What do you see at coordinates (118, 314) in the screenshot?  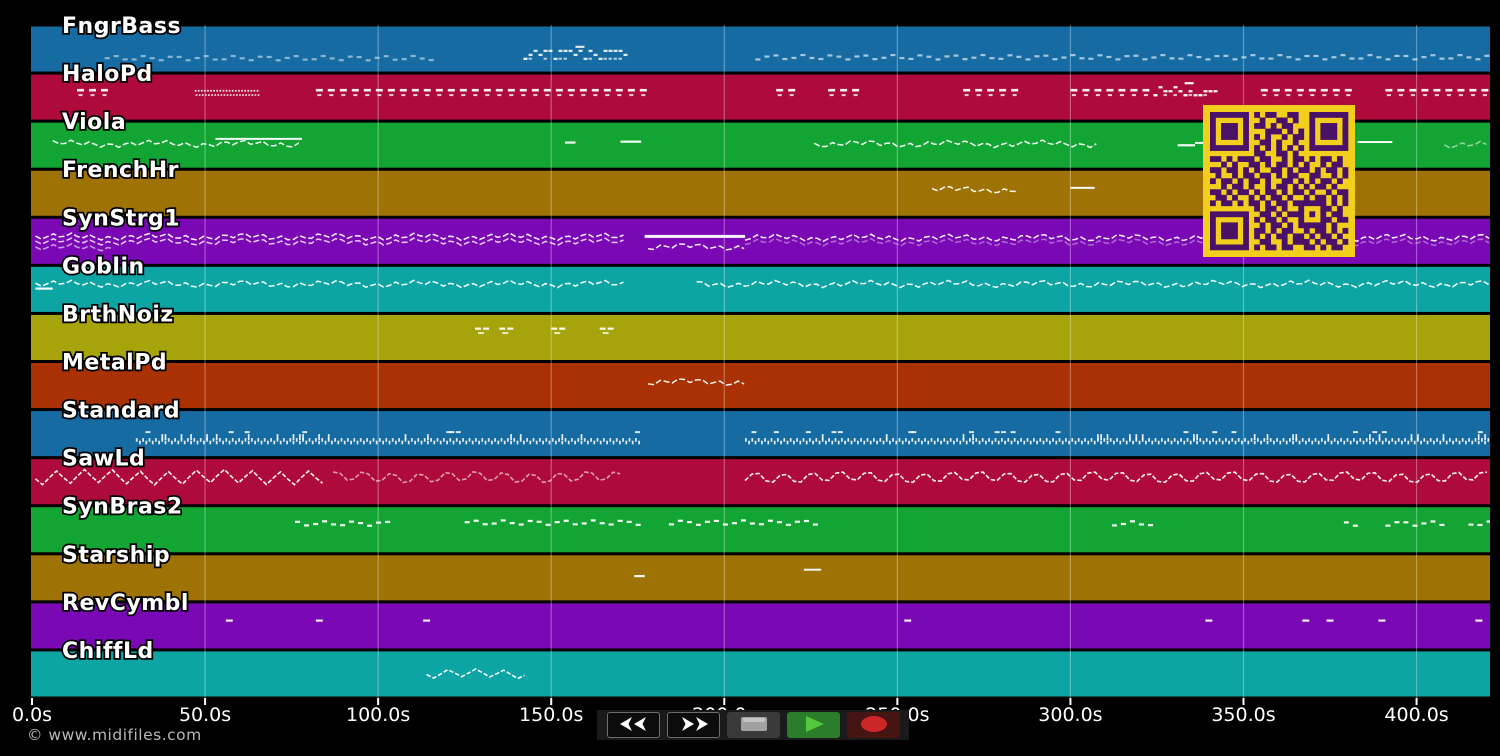 I see `track-label-brthnoiz: BrthNoiz` at bounding box center [118, 314].